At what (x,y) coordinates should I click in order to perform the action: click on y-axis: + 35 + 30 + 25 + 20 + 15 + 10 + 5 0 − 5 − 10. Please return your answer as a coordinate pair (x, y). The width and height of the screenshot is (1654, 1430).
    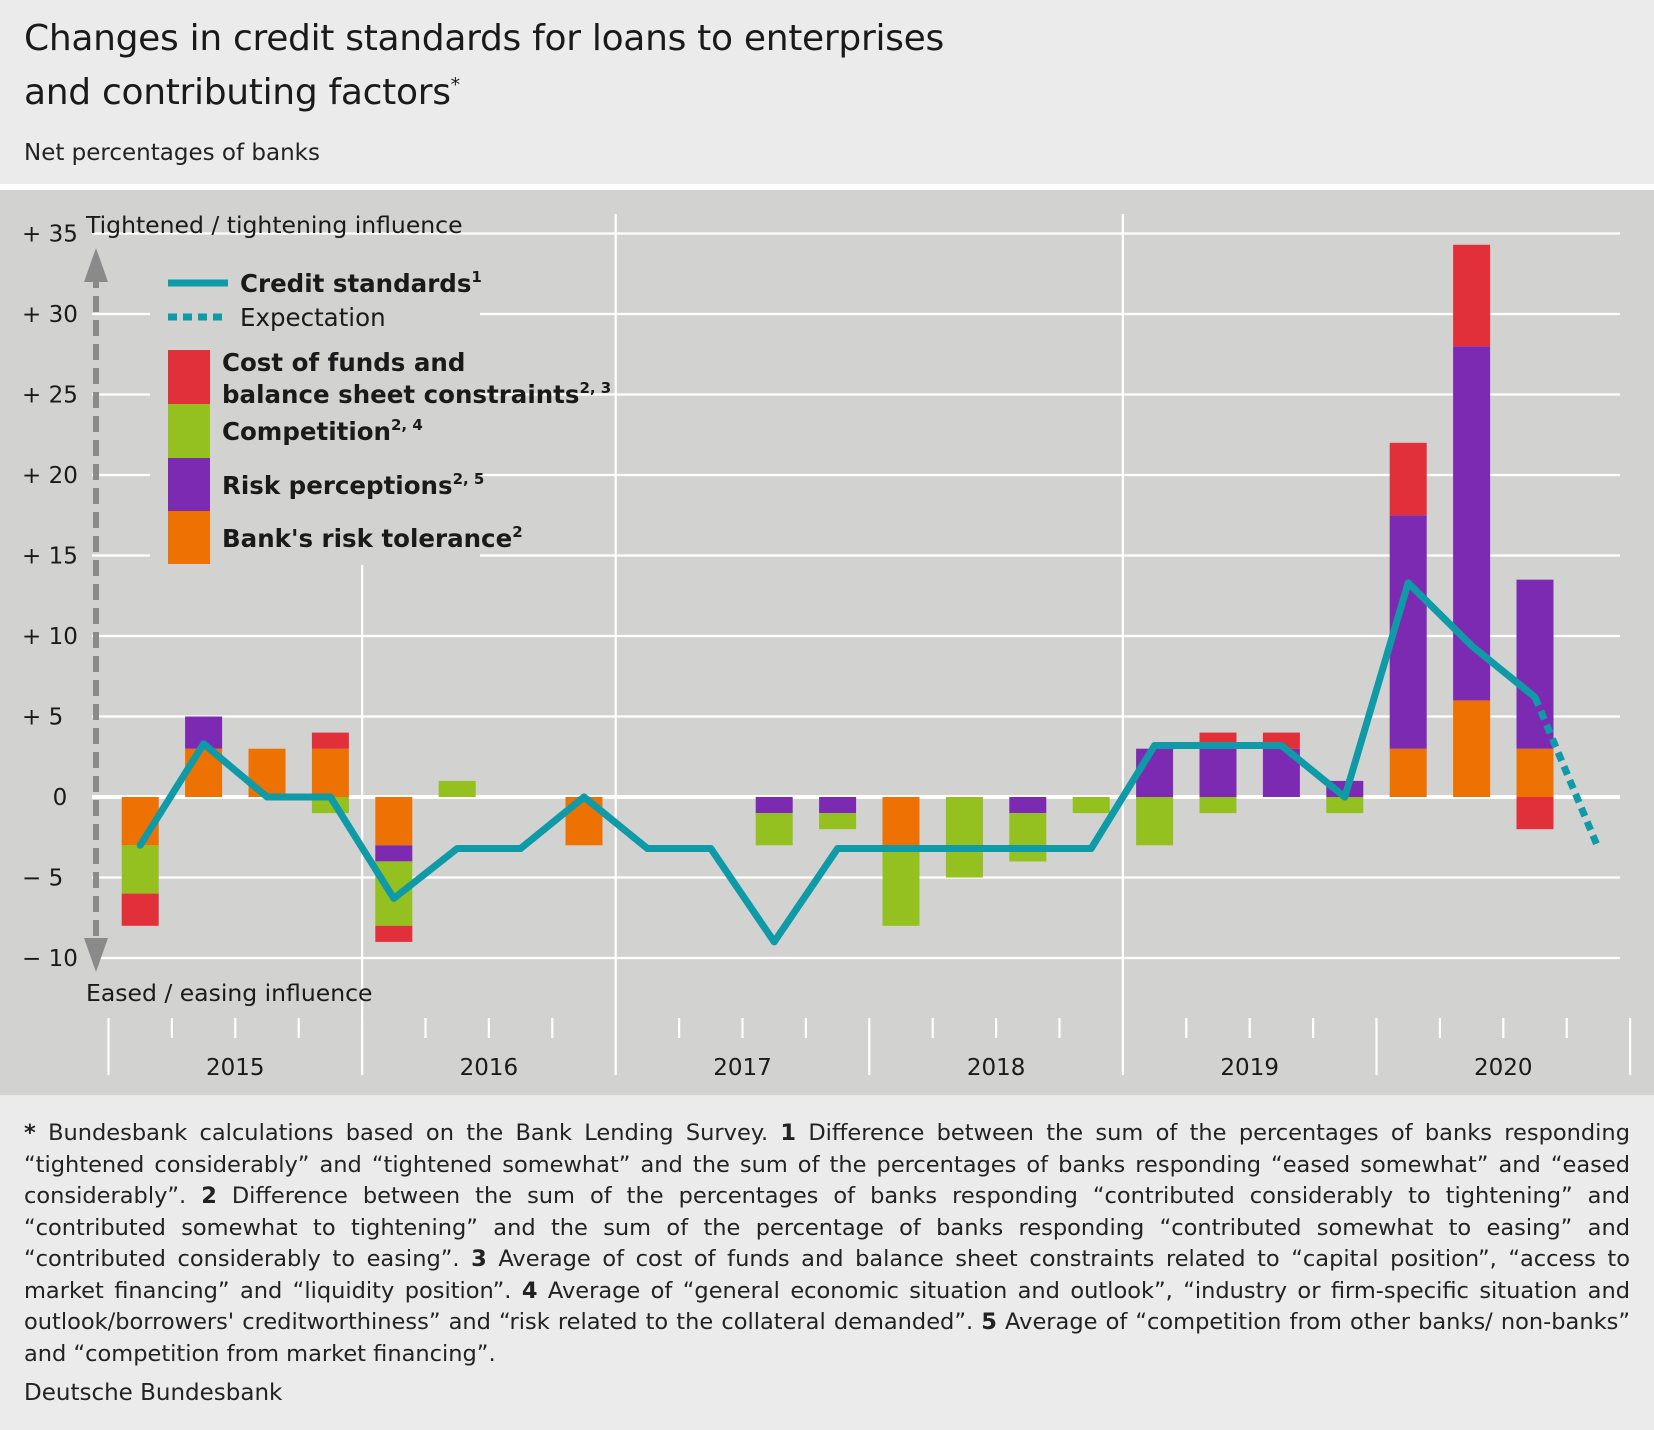
    Looking at the image, I should click on (50, 597).